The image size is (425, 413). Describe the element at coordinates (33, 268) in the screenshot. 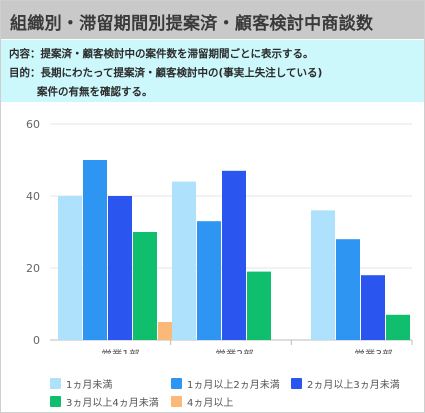

I see `y-tick-label: 20` at that location.